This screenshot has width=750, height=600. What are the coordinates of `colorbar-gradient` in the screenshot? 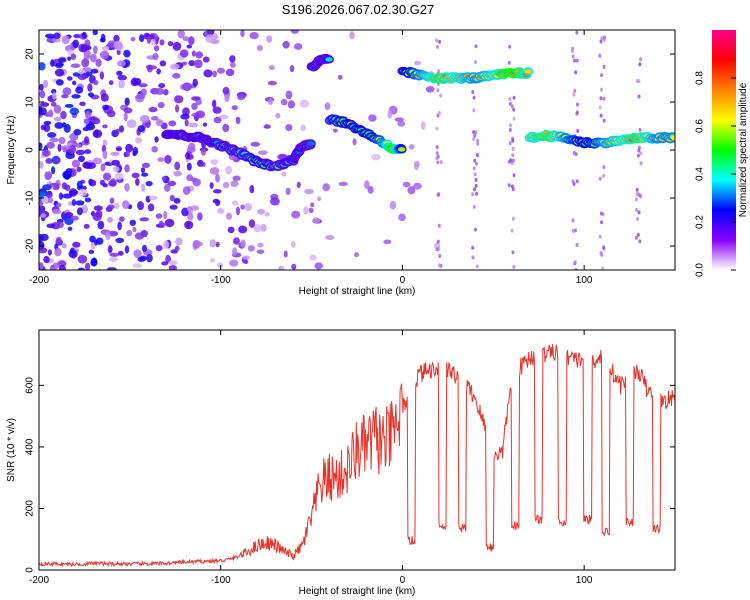 It's located at (724, 150).